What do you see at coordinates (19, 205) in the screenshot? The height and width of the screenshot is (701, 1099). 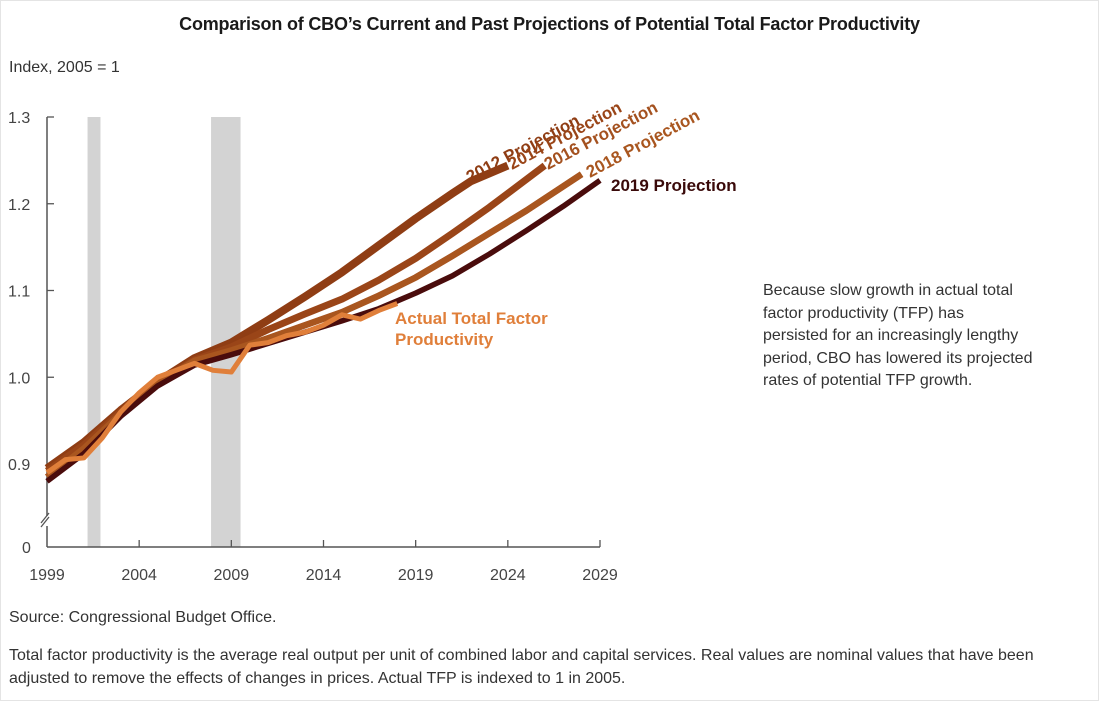 I see `y-tick-label: 1.2` at bounding box center [19, 205].